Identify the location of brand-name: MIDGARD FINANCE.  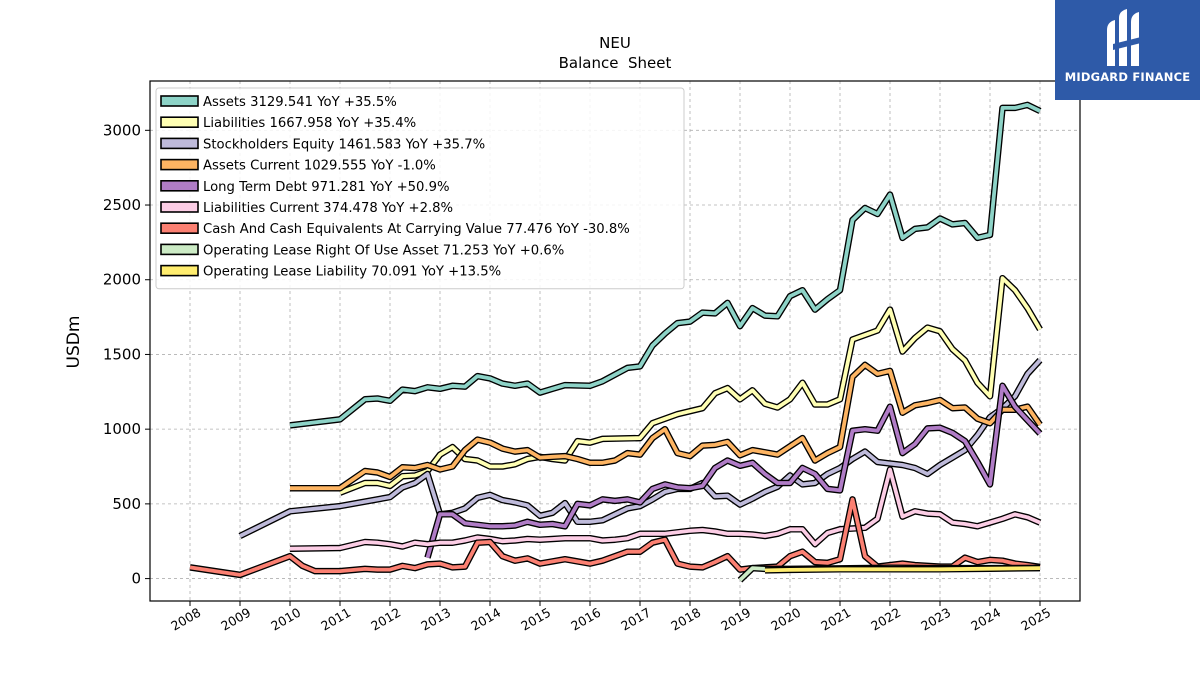
(1127, 77).